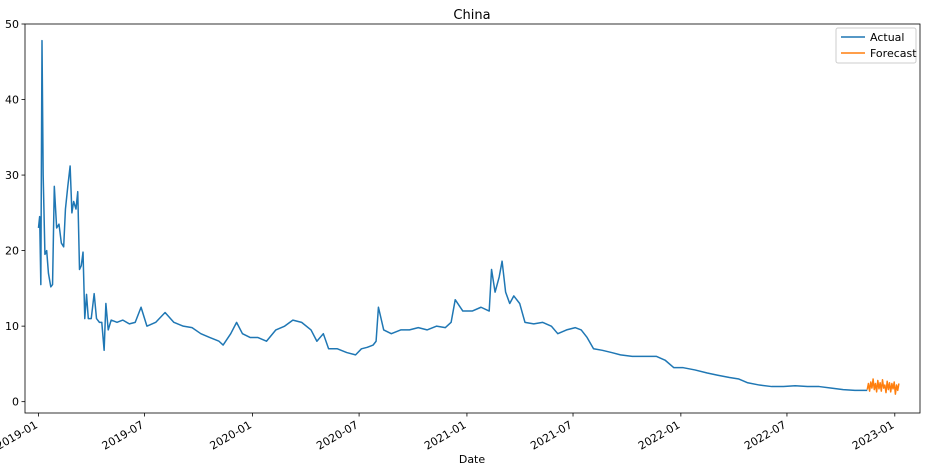  Describe the element at coordinates (873, 435) in the screenshot. I see `x-tick-label: 2023-01` at that location.